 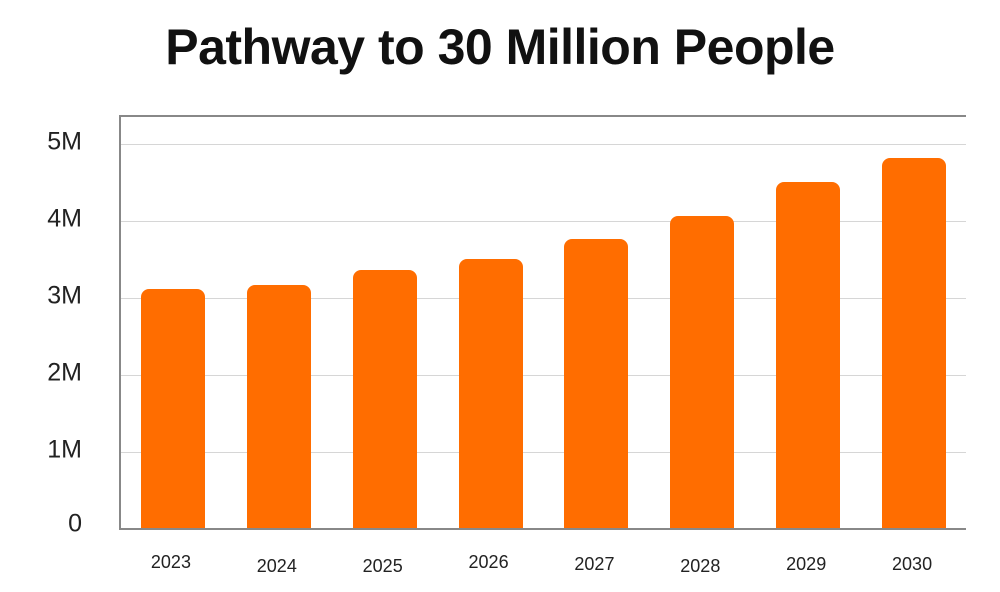 I want to click on y-tick-label: 2M, so click(x=64, y=372).